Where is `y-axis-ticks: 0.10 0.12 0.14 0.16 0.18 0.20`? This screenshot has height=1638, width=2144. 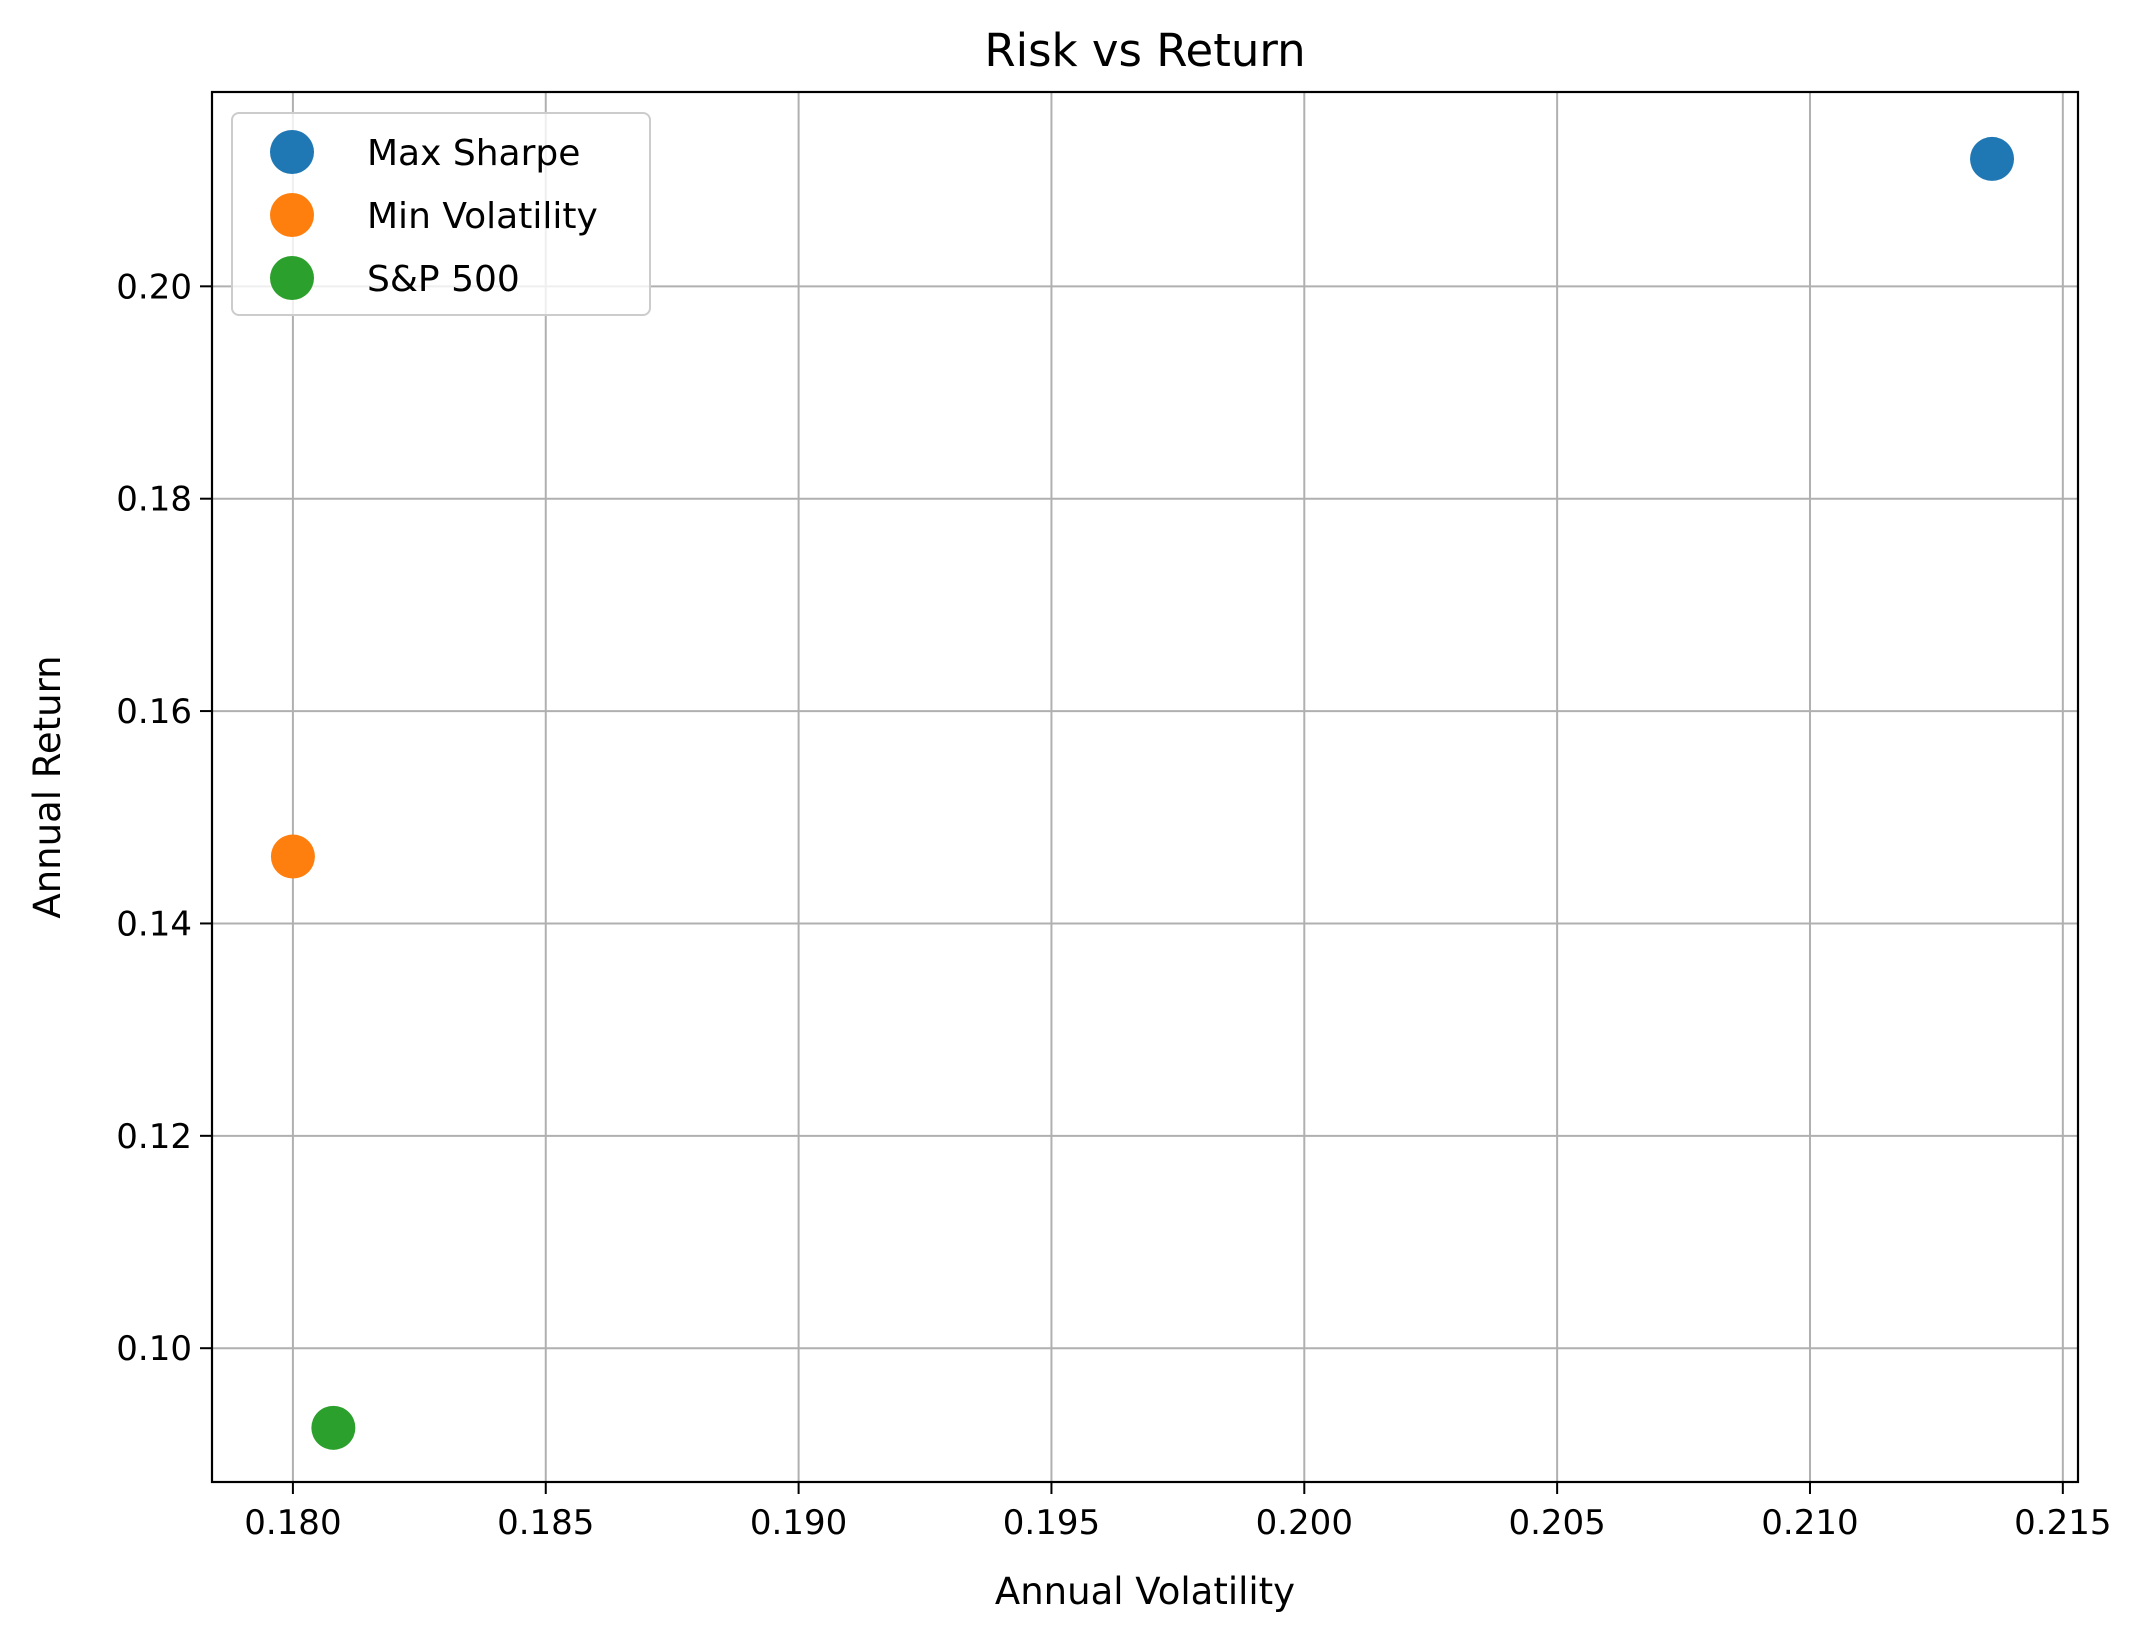
y-axis-ticks: 0.10 0.12 0.14 0.16 0.18 0.20 is located at coordinates (164, 818).